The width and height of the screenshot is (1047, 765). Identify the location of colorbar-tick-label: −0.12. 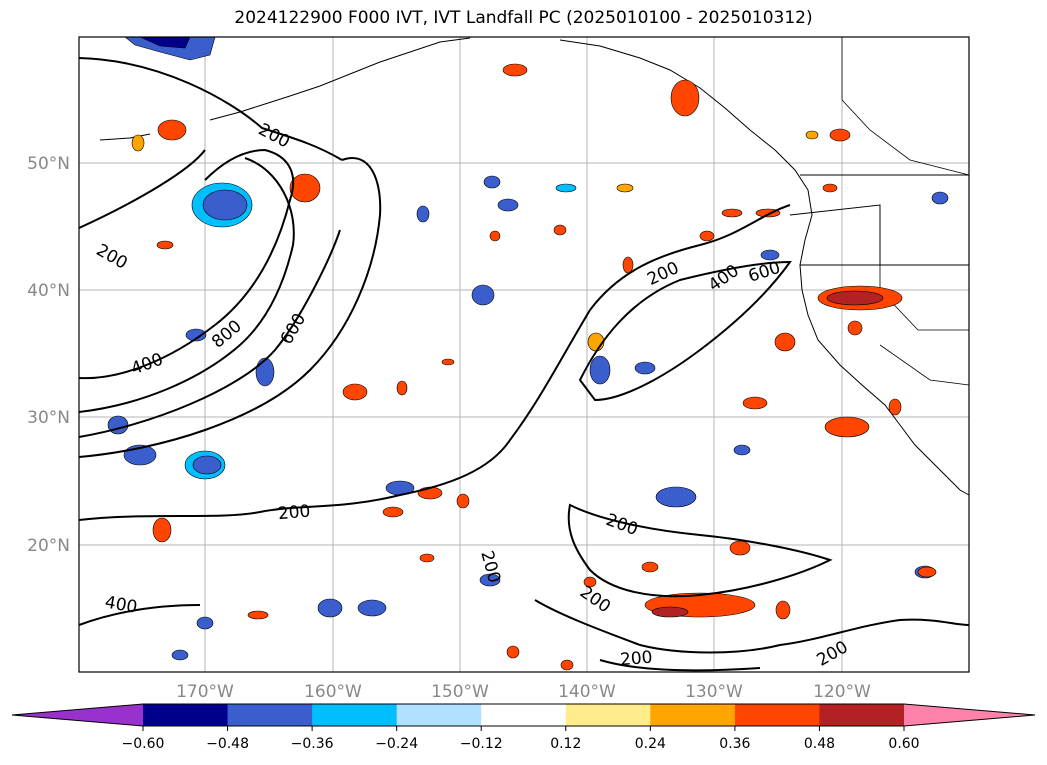
(481, 744).